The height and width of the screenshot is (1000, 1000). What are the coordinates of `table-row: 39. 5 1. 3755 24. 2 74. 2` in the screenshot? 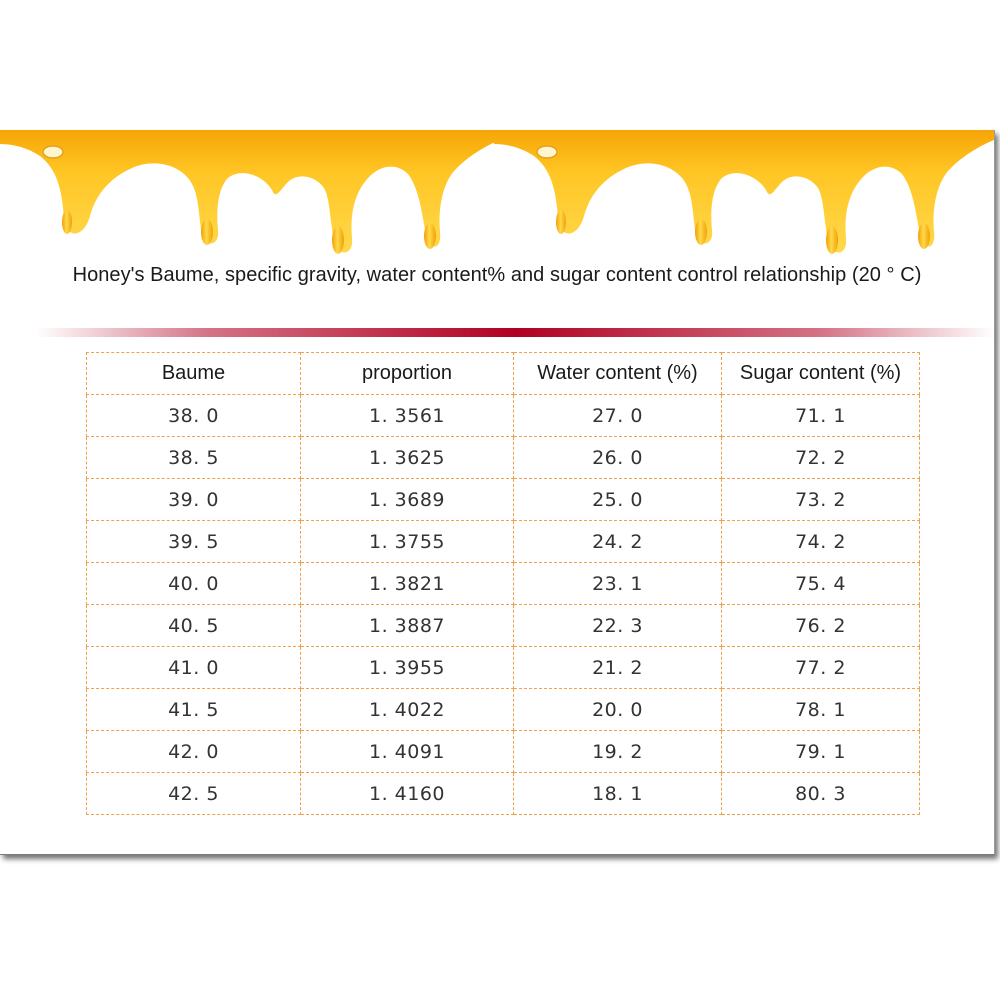 It's located at (503, 541).